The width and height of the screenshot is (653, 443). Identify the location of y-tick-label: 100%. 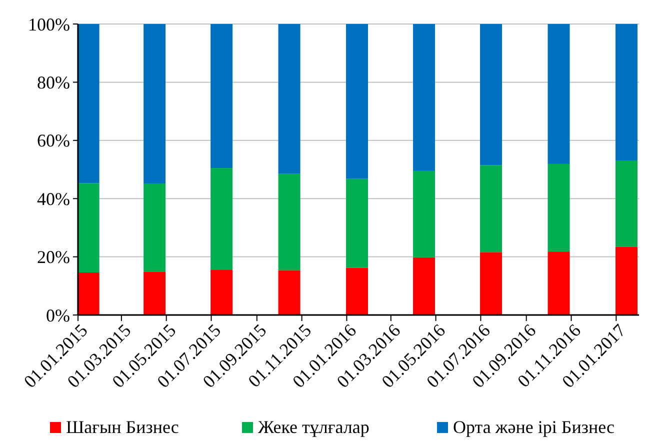
(49, 24).